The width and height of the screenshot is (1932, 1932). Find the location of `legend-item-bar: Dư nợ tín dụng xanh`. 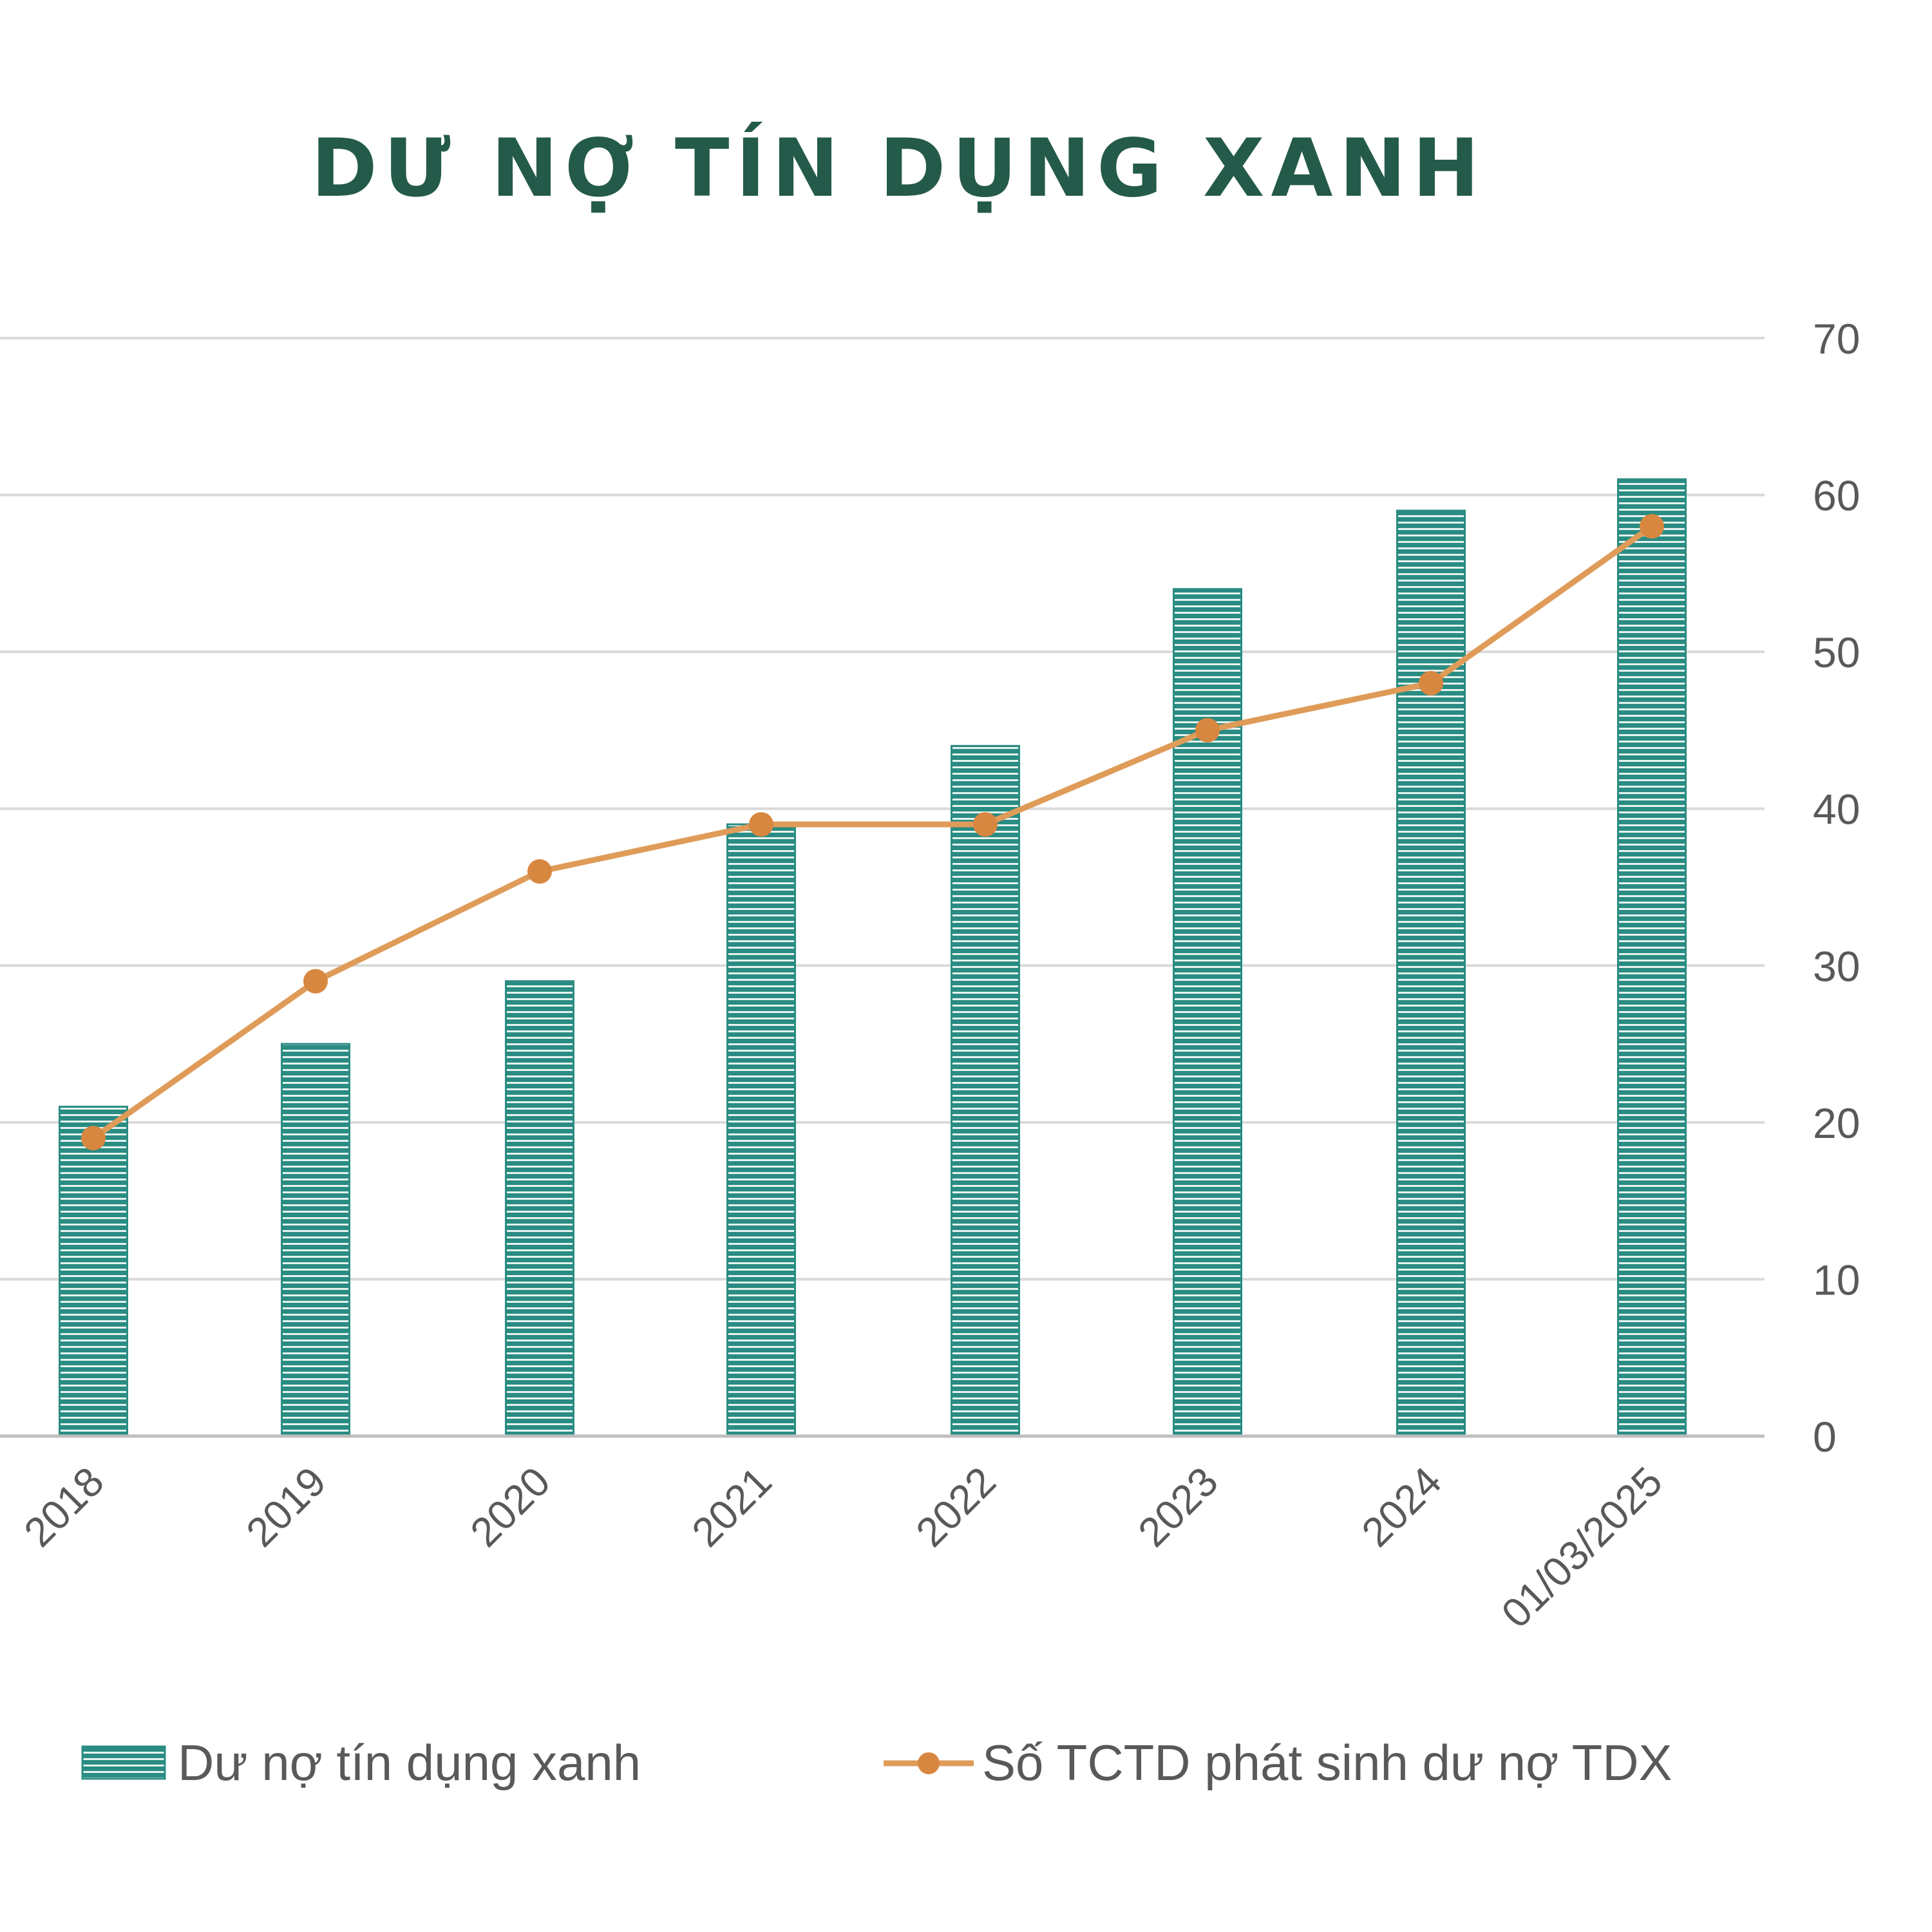

legend-item-bar: Dư nợ tín dụng xanh is located at coordinates (361, 1762).